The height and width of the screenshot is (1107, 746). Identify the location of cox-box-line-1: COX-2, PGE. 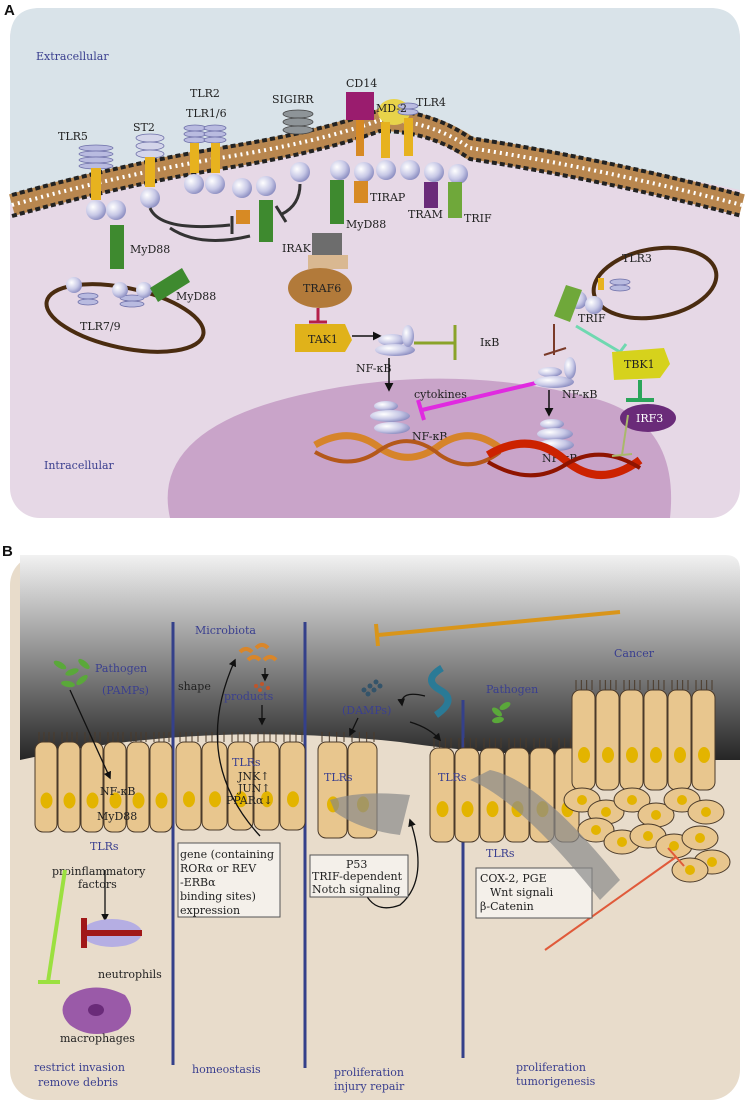
(513, 878).